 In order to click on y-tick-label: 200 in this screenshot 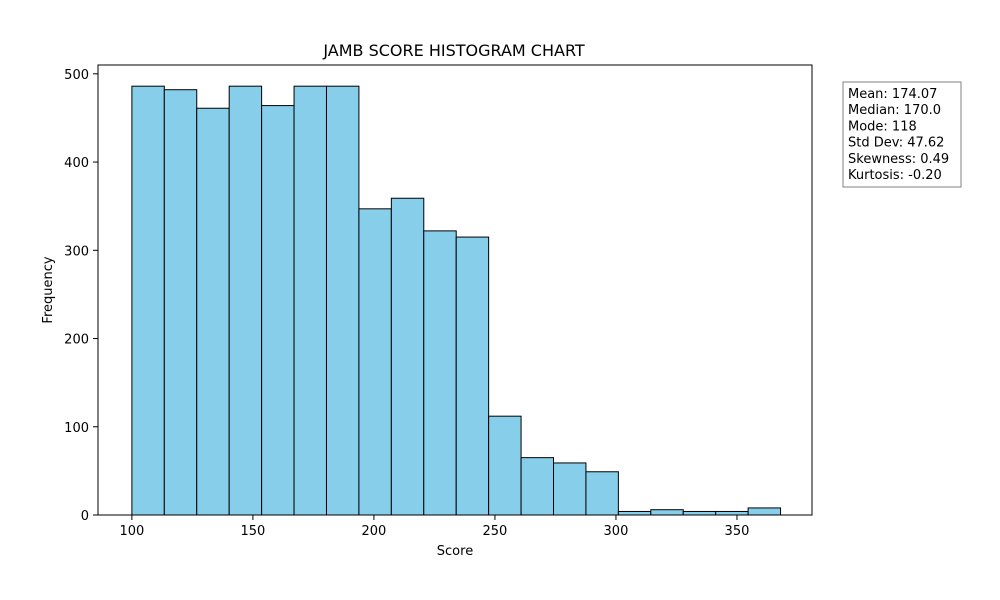, I will do `click(76, 340)`.